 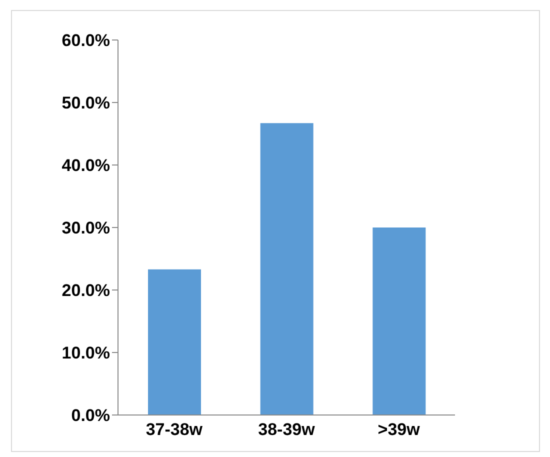 What do you see at coordinates (399, 430) in the screenshot?
I see `x-tick-label: >39w` at bounding box center [399, 430].